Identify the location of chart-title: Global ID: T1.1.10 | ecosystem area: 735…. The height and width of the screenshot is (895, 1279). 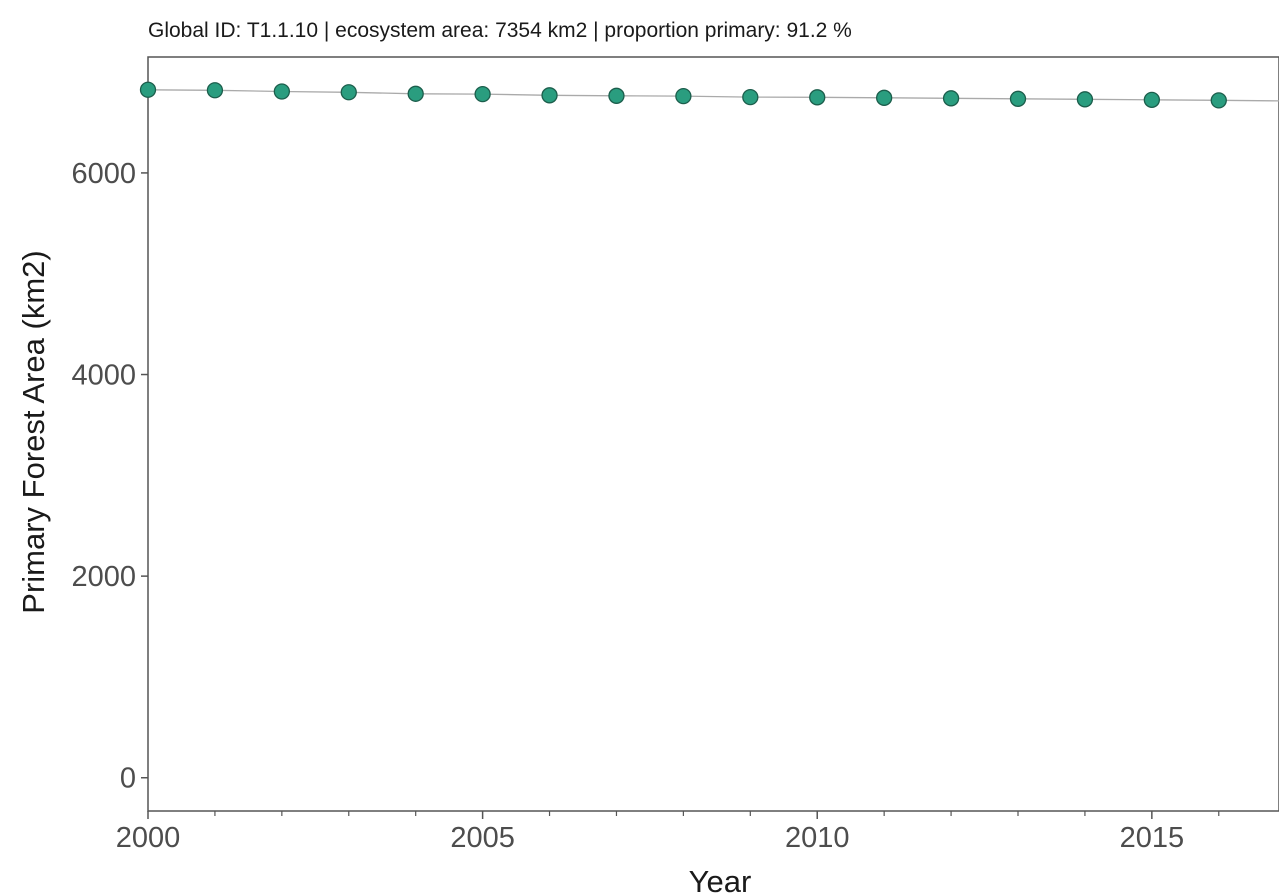
(500, 30).